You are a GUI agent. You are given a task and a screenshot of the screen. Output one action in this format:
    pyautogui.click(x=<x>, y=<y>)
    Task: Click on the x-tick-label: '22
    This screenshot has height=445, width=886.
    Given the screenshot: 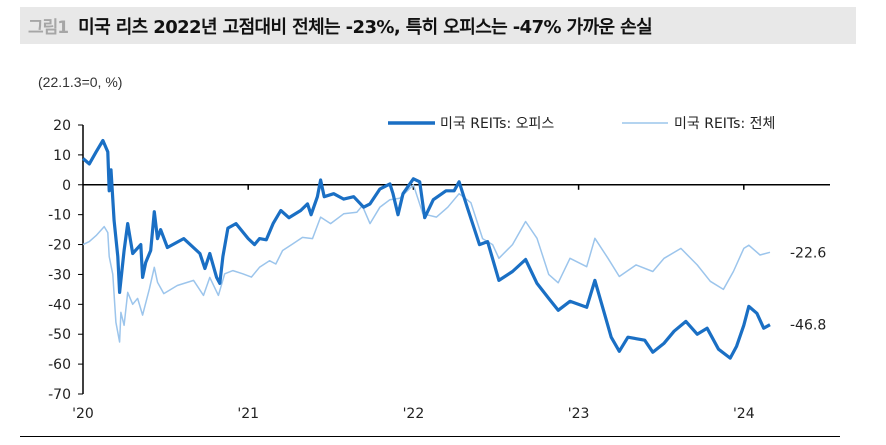 What is the action you would take?
    pyautogui.click(x=414, y=414)
    